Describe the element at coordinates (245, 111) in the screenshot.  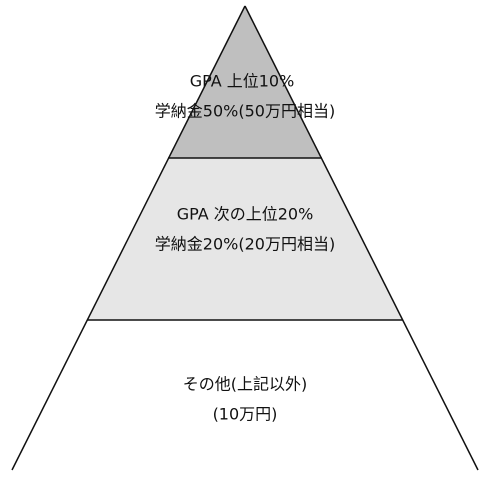
I see `tier-label: 学納金50%(50万円相当)` at that location.